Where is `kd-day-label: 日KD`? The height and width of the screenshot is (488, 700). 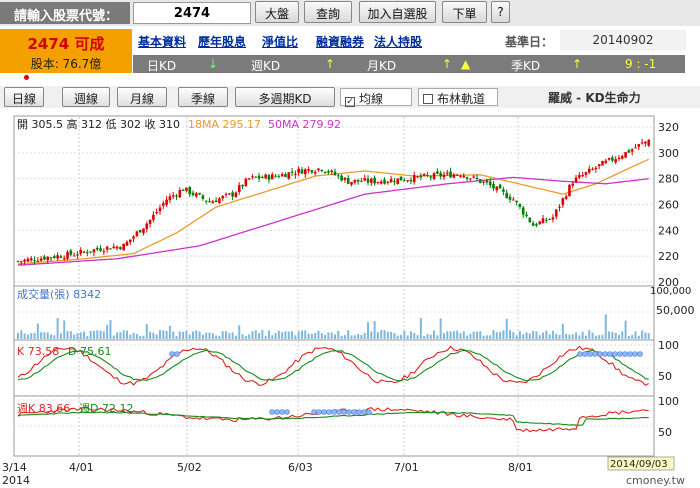 kd-day-label: 日KD is located at coordinates (162, 66).